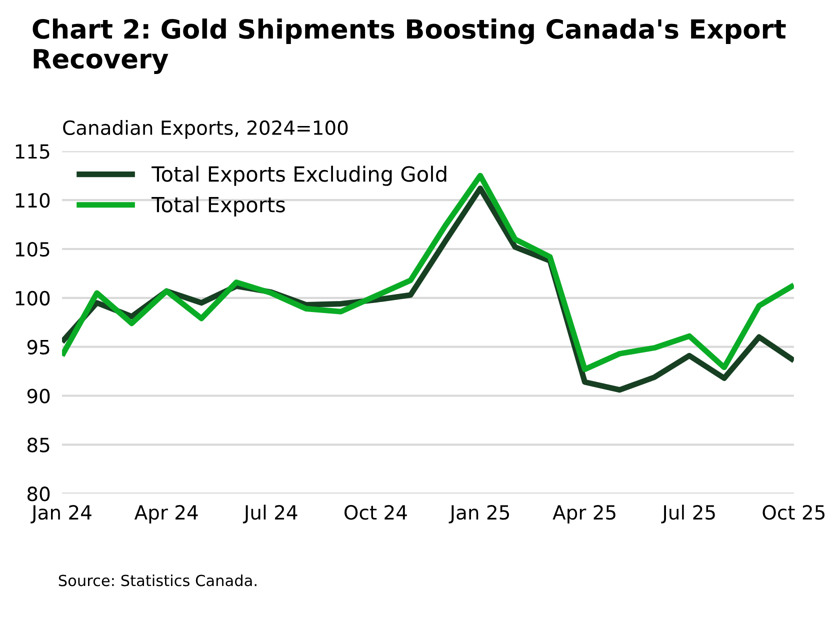  Describe the element at coordinates (61, 514) in the screenshot. I see `x-tick-label: Jan 24` at that location.